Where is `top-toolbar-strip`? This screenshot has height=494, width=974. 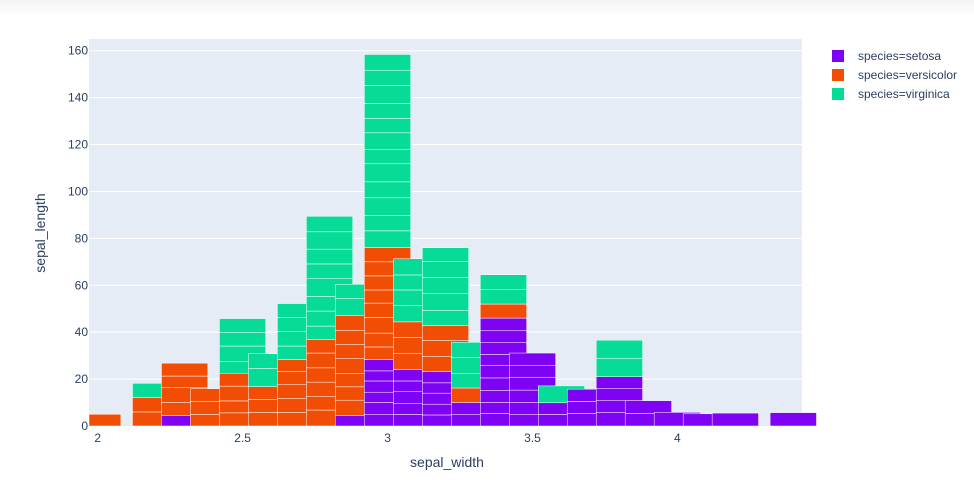 top-toolbar-strip is located at coordinates (487, 9).